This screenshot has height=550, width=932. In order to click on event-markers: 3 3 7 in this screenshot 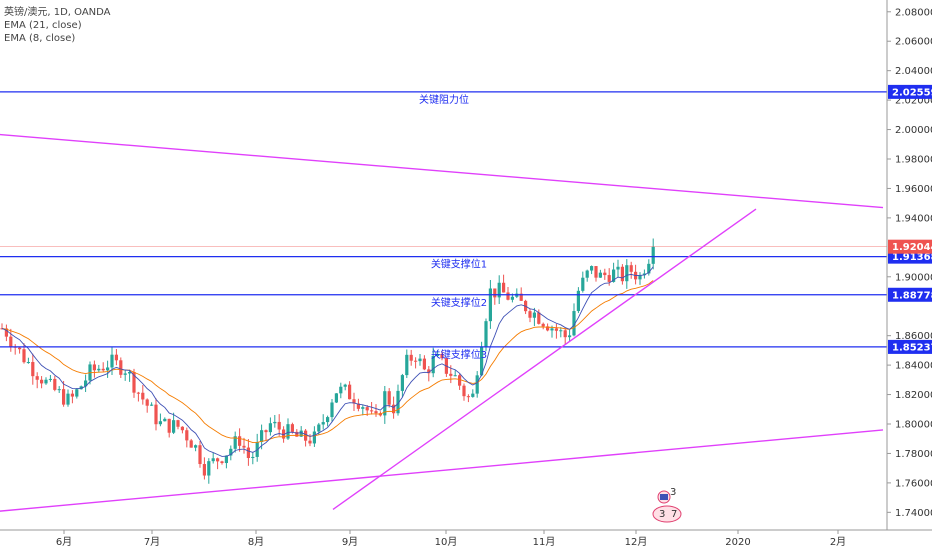, I will do `click(667, 505)`.